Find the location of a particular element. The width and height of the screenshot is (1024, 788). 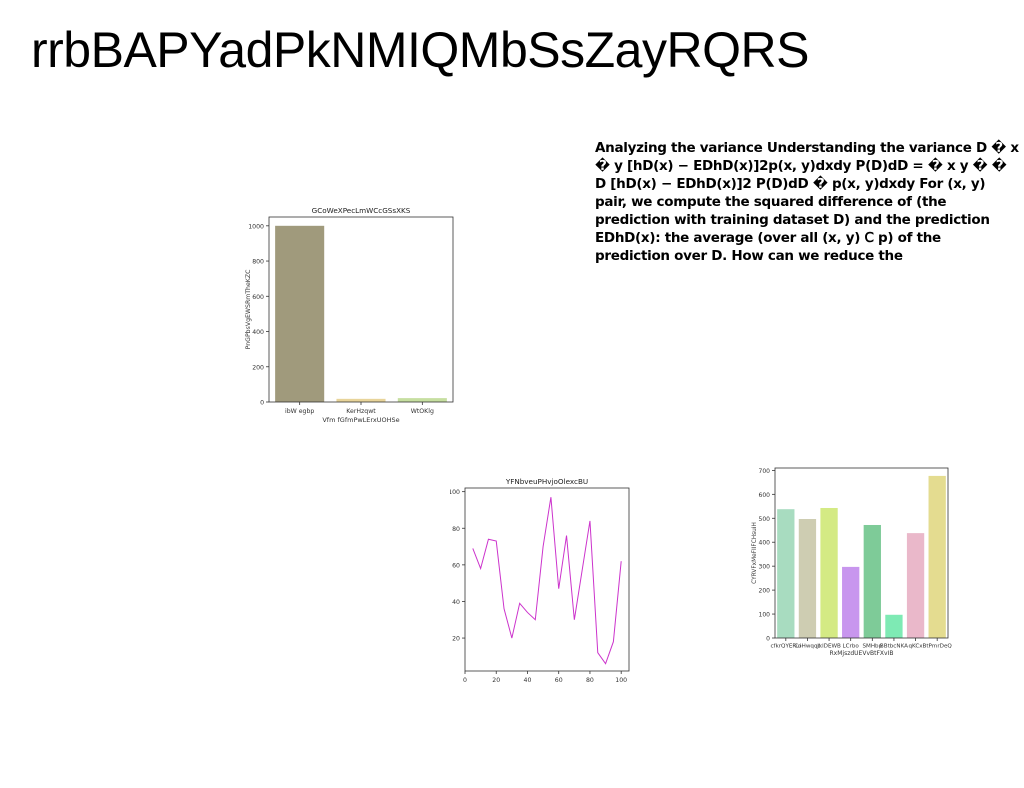

x-tick-label: ibW egbp is located at coordinates (299, 411).